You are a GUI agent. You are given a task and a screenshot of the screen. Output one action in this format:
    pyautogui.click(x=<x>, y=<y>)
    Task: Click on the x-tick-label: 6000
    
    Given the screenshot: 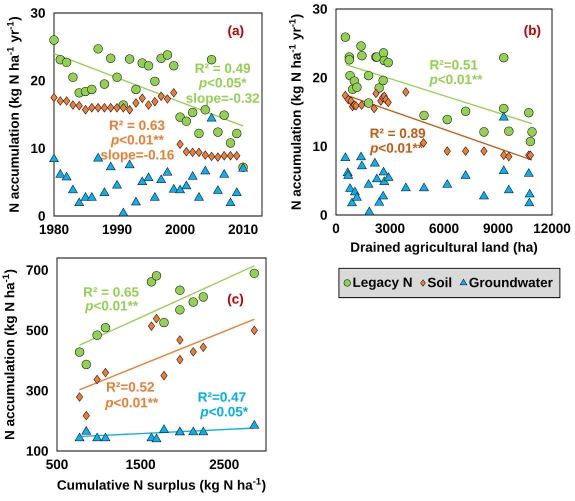 What is the action you would take?
    pyautogui.click(x=443, y=229)
    